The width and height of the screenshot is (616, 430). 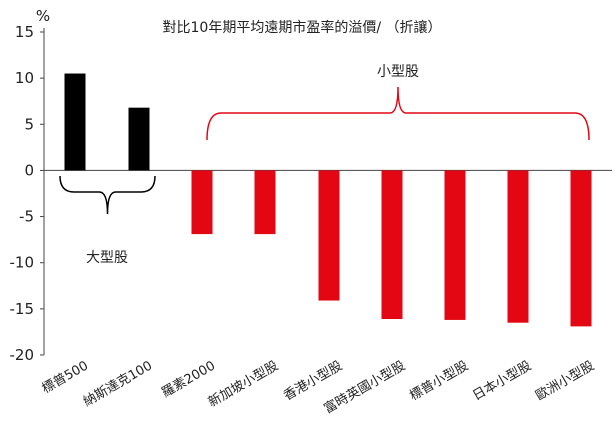 What do you see at coordinates (22, 263) in the screenshot?
I see `y-tick-label: -10` at bounding box center [22, 263].